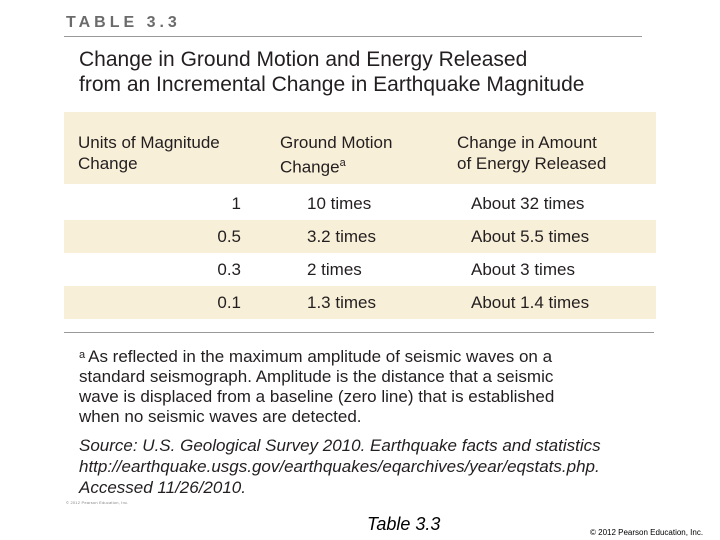 This screenshot has height=540, width=720. What do you see at coordinates (404, 524) in the screenshot?
I see `slide-caption: Table 3.3` at bounding box center [404, 524].